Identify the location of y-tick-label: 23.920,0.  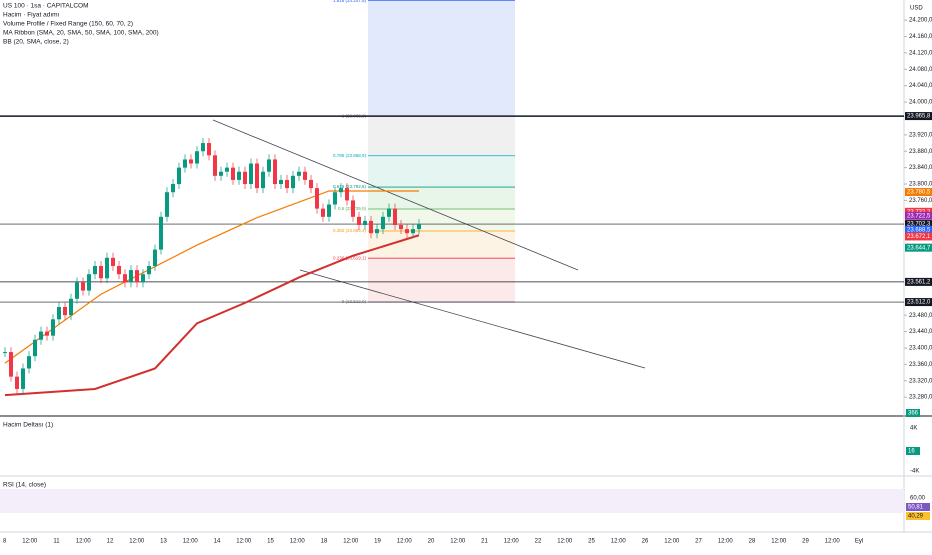
(920, 135).